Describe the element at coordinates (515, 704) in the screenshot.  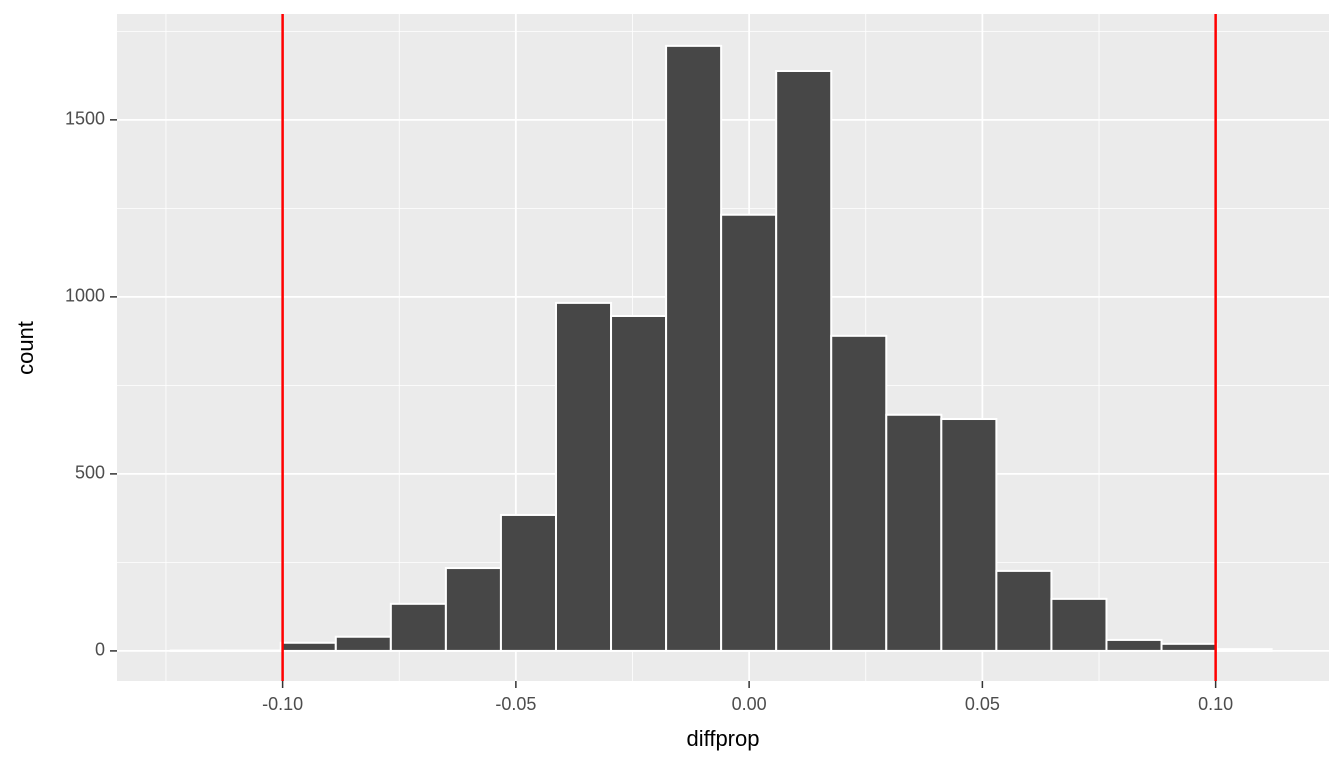
I see `x-tick-label: -0.05` at that location.